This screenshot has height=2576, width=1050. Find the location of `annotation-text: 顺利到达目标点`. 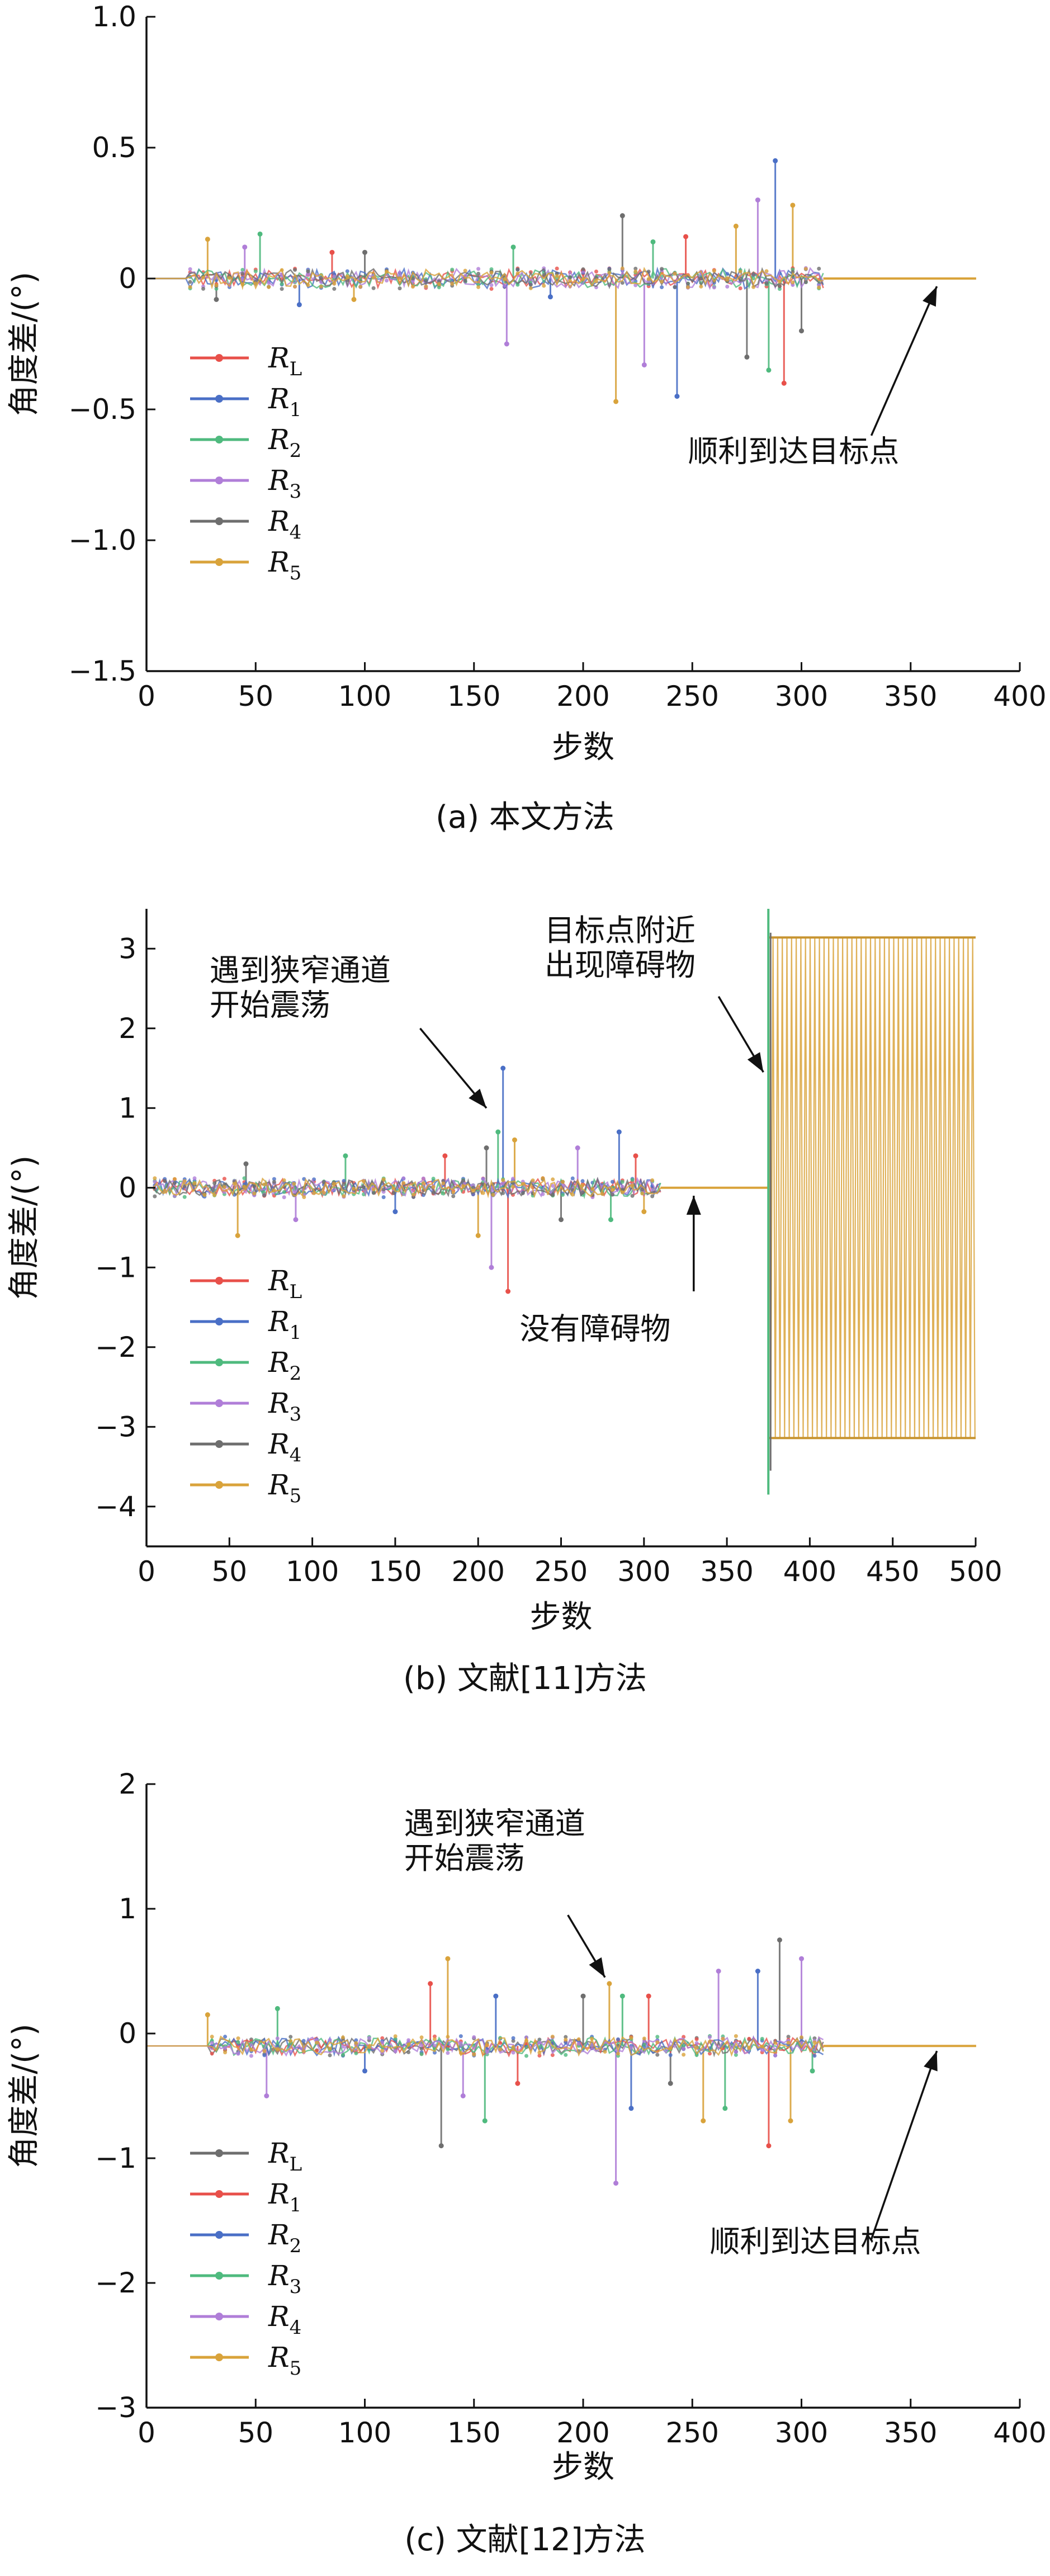

annotation-text: 顺利到达目标点 is located at coordinates (793, 451).